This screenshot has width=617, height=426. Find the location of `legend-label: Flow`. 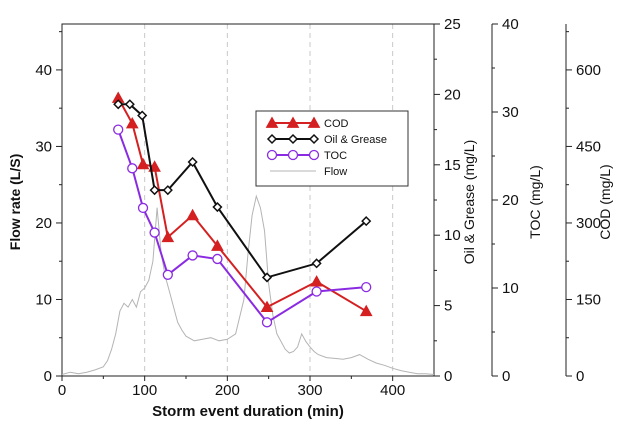

legend-label: Flow is located at coordinates (335, 172).